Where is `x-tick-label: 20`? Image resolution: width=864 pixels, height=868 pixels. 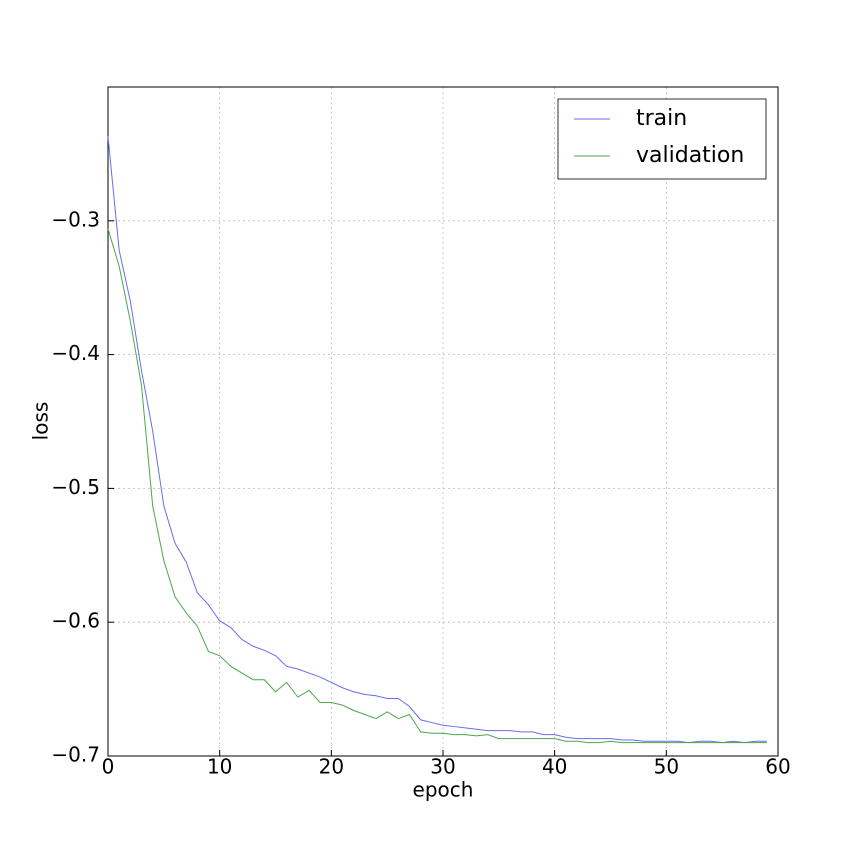
x-tick-label: 20 is located at coordinates (331, 767).